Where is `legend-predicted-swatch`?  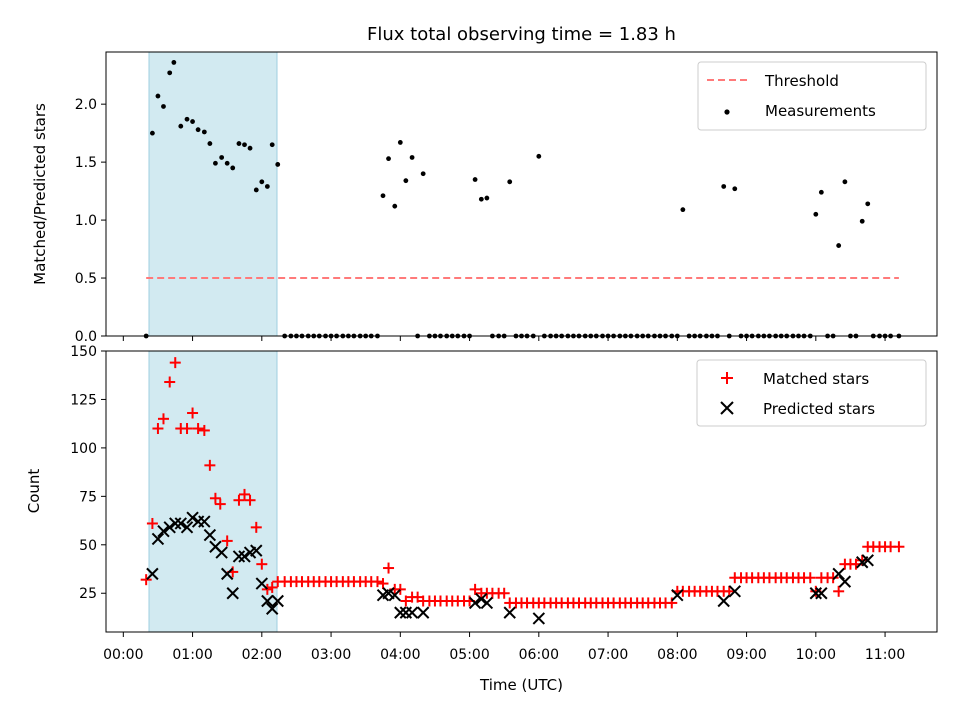 legend-predicted-swatch is located at coordinates (727, 408).